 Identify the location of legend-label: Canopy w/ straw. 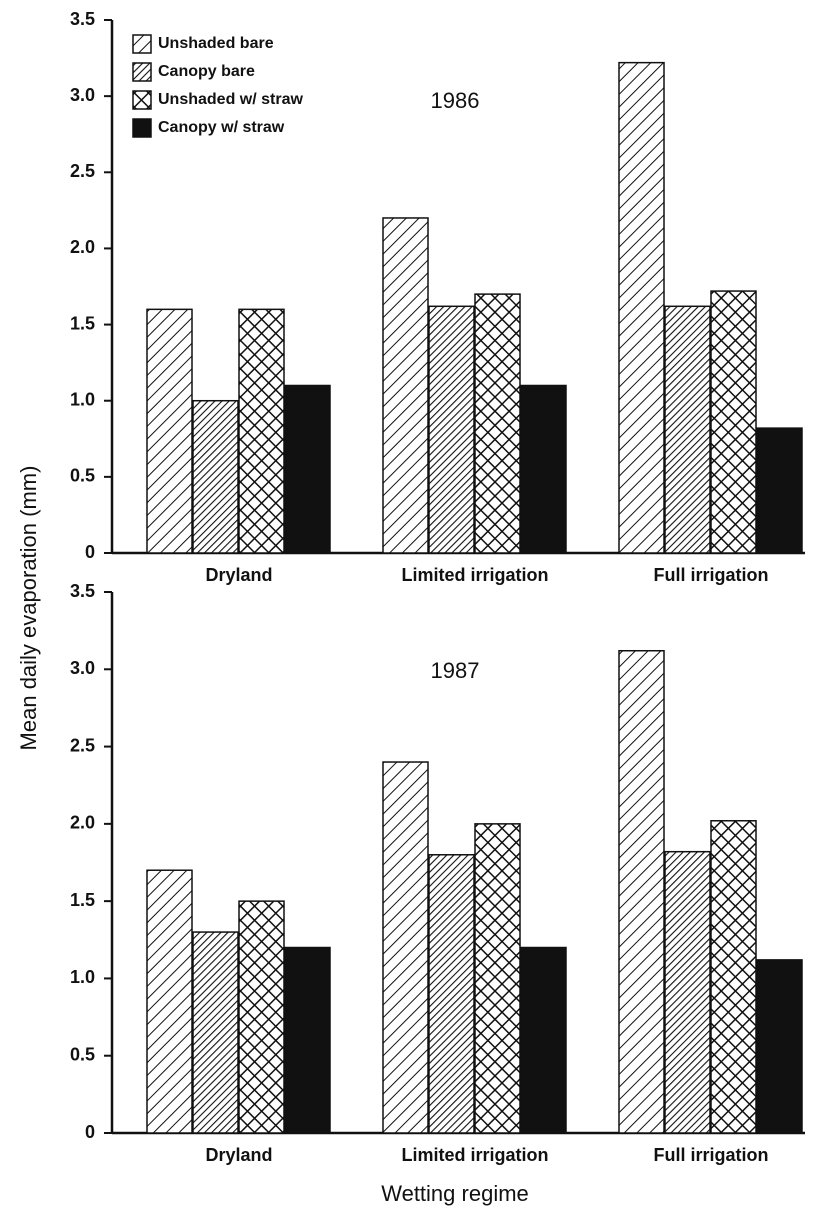
(221, 127).